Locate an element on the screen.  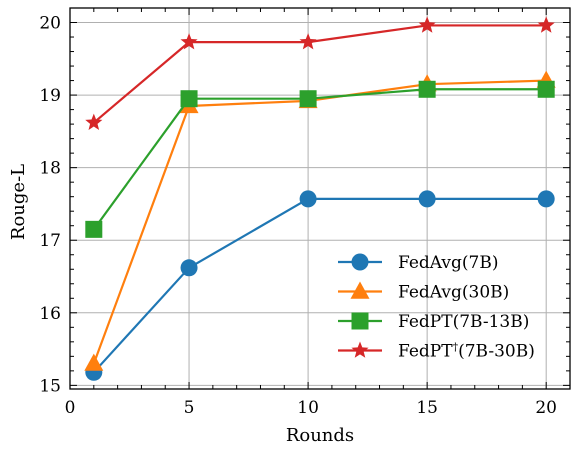
legend-label: FedPT(7B-13B) is located at coordinates (463, 322).